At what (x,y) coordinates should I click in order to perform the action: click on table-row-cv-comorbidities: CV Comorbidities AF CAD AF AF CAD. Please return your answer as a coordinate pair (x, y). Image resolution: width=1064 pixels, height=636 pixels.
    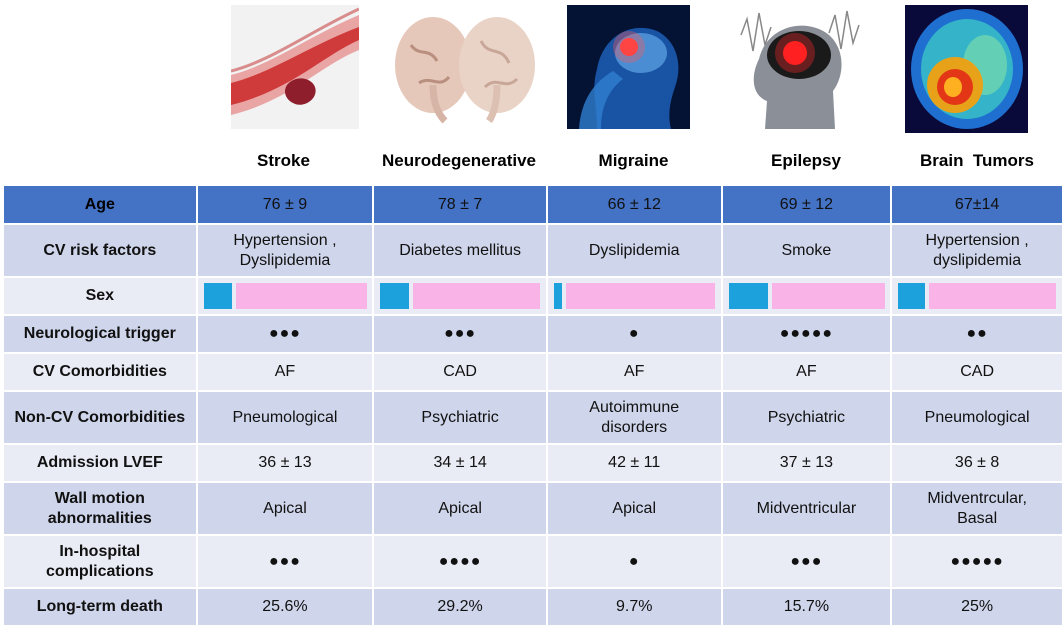
    Looking at the image, I should click on (533, 372).